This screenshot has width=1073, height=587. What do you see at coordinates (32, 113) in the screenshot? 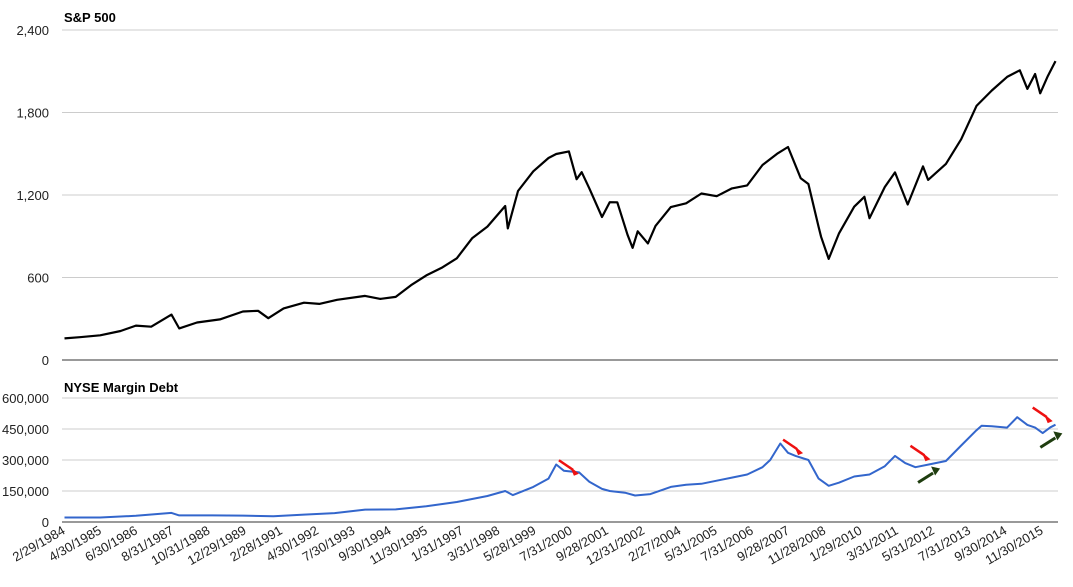
I see `sp500-y-tick: 1,800` at bounding box center [32, 113].